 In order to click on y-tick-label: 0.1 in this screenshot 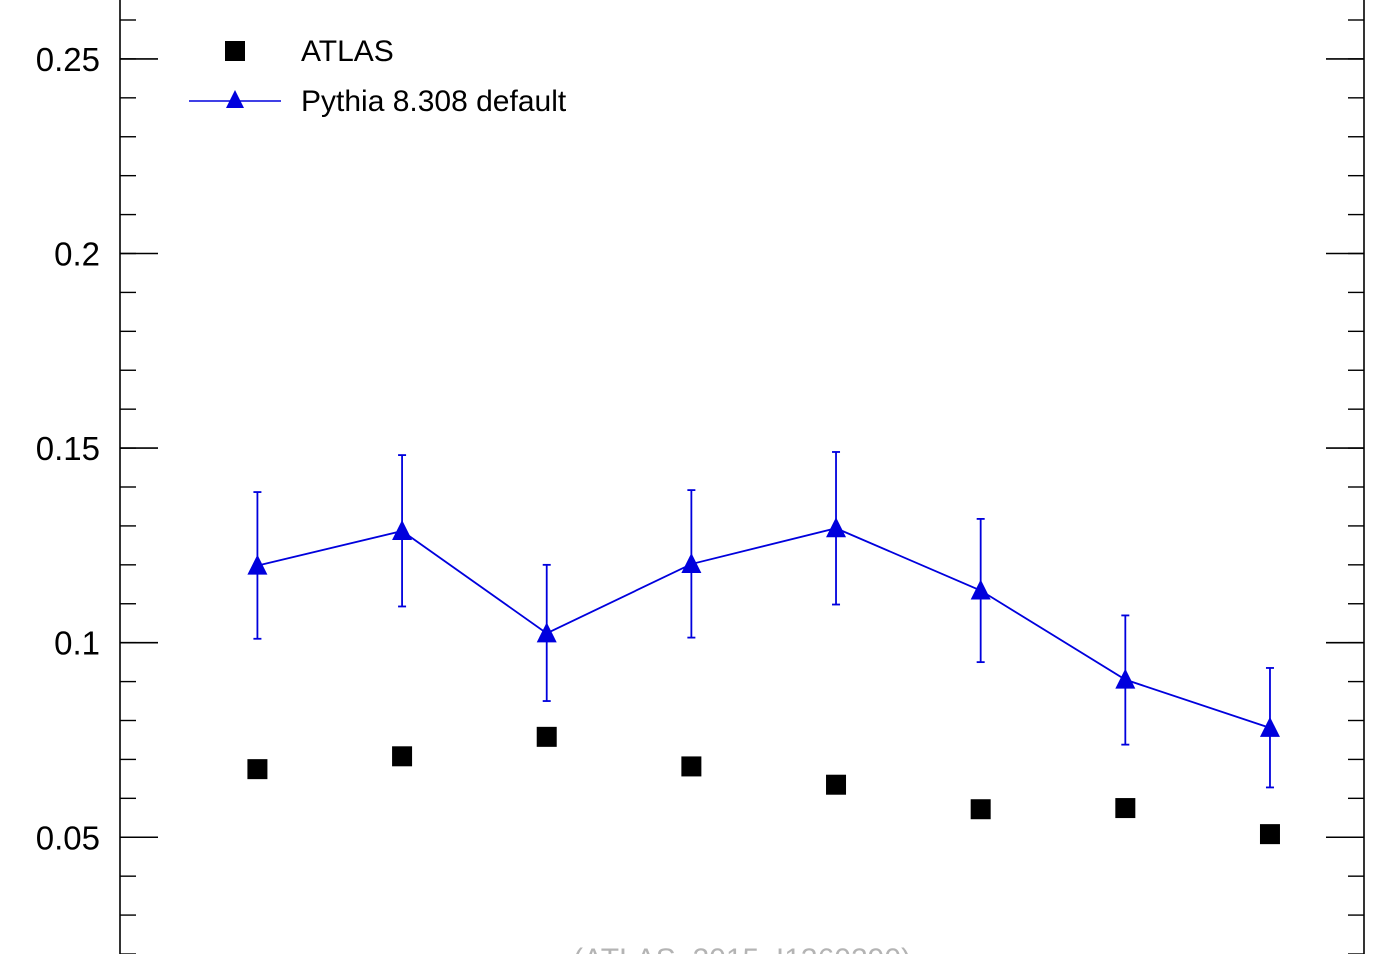, I will do `click(77, 643)`.